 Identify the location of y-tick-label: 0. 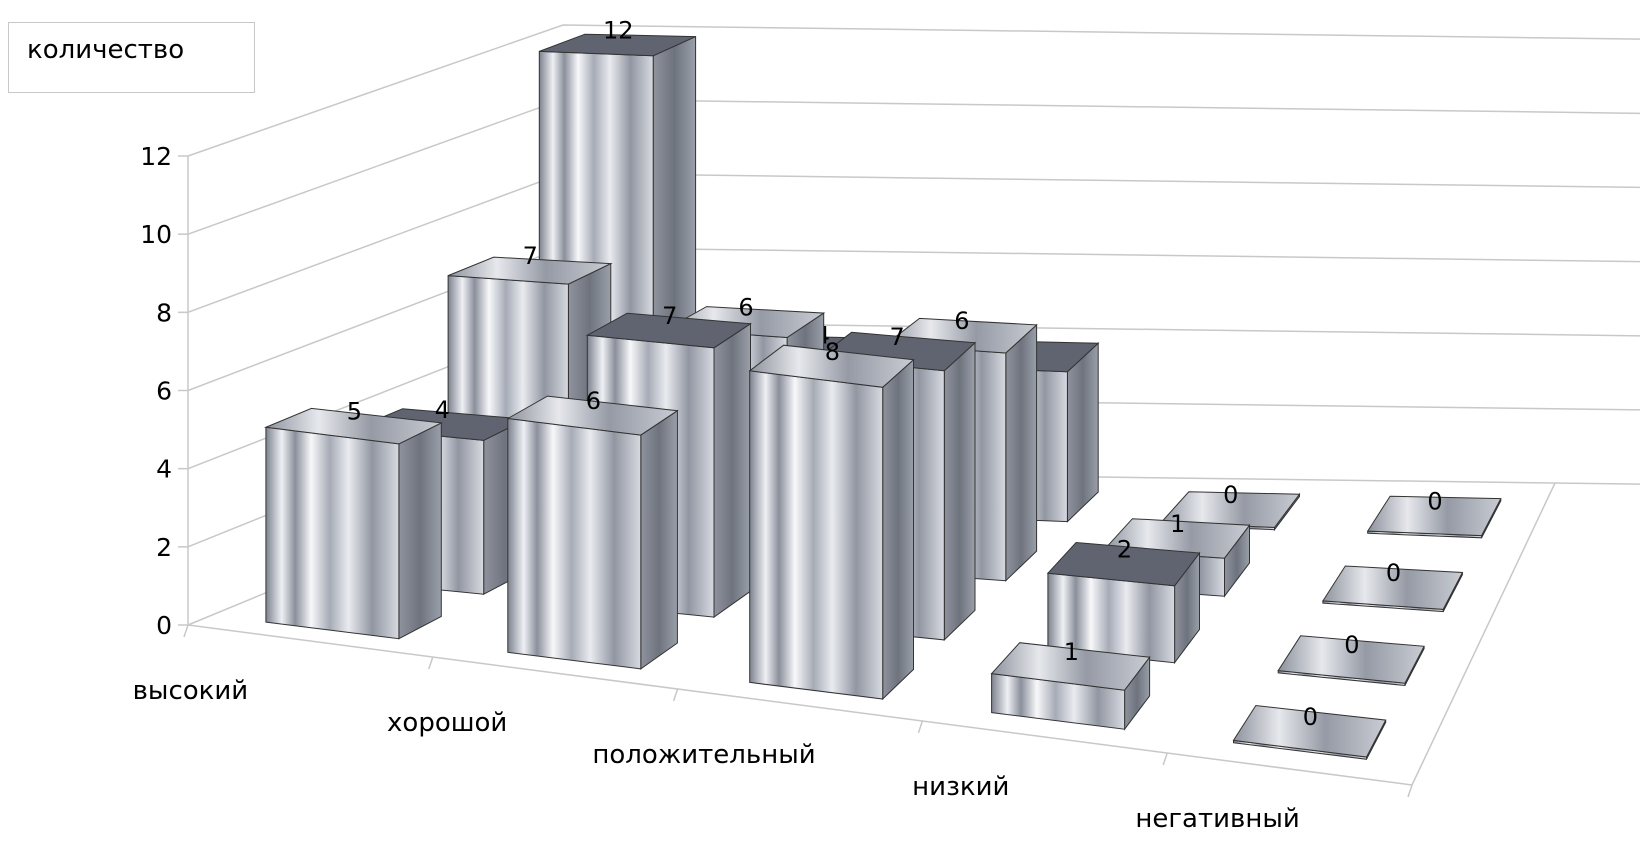
(164, 625).